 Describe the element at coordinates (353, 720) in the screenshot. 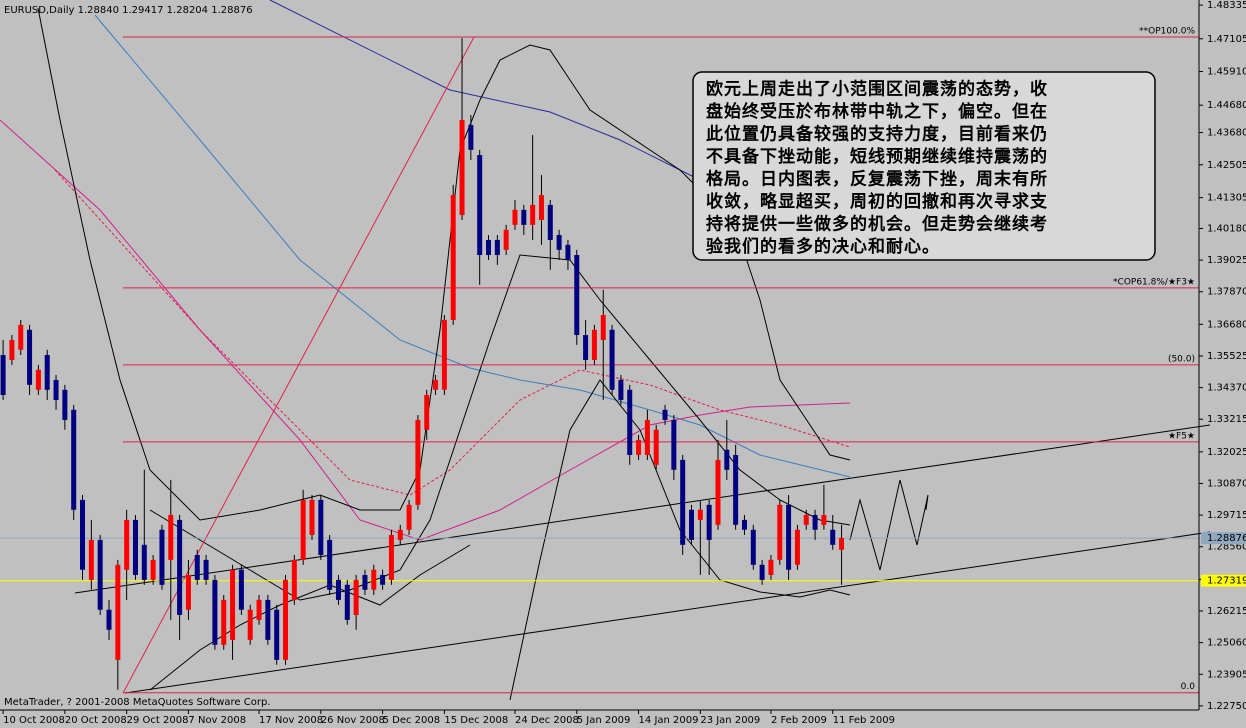

I see `x-tick-label: 26 Nov 2008` at that location.